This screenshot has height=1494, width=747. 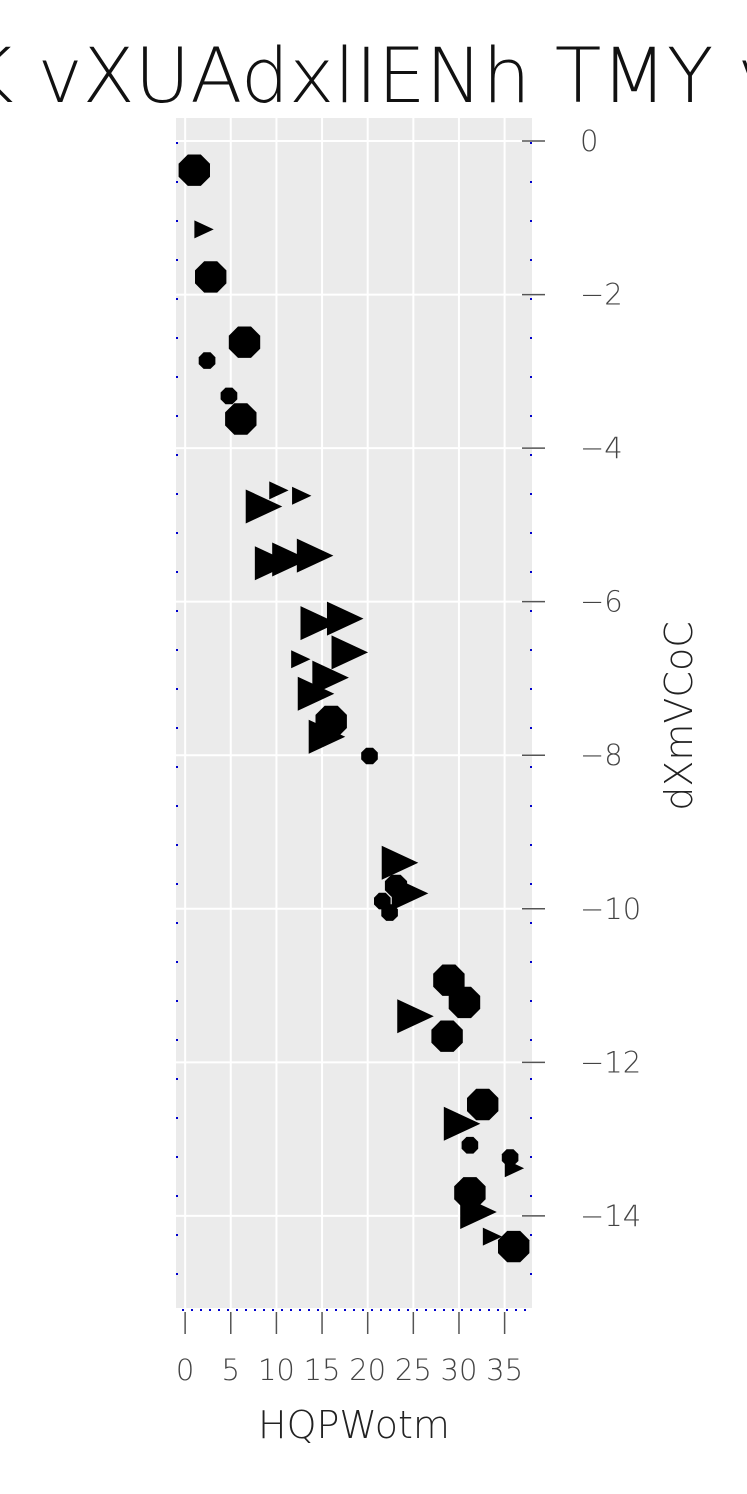 I want to click on x-tick-label: 20, so click(x=367, y=1370).